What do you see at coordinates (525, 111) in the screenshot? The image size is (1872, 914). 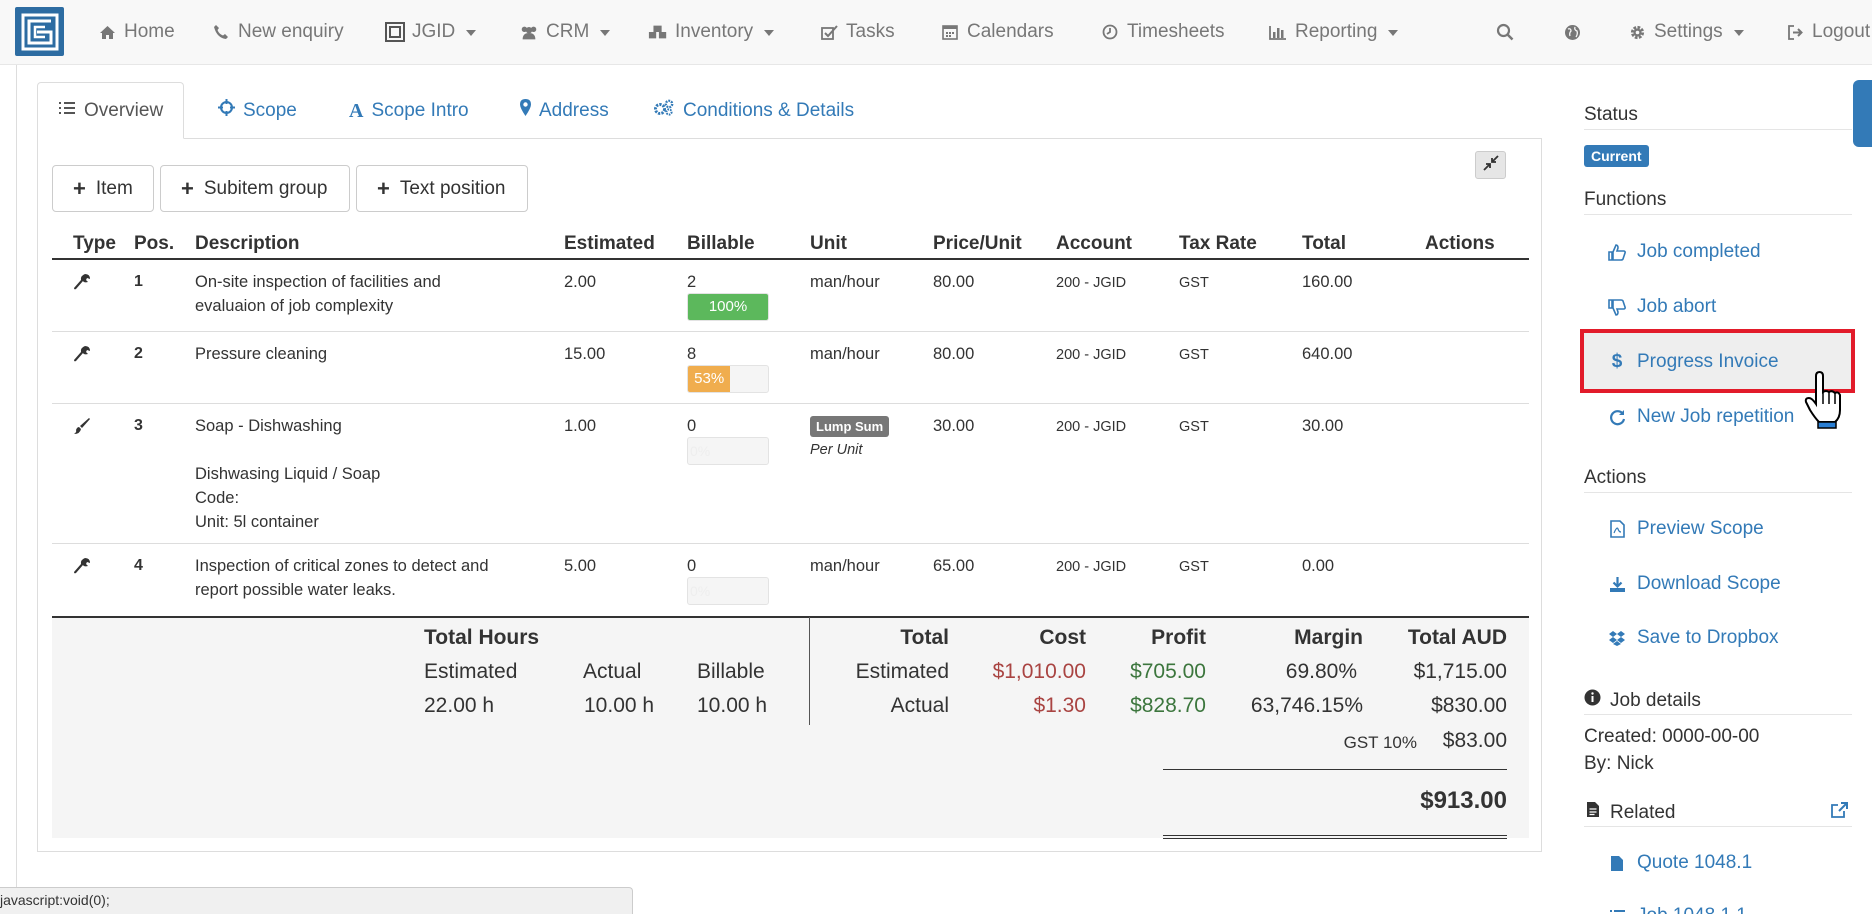 I see `map-marker-icon` at bounding box center [525, 111].